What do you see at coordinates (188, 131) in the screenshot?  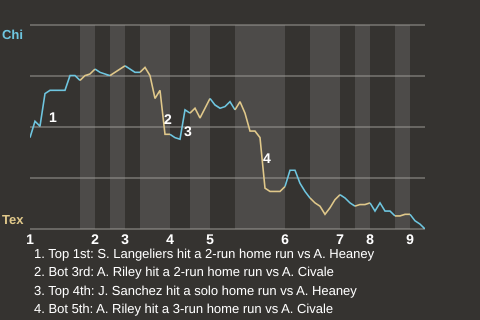 I see `annotation: 3` at bounding box center [188, 131].